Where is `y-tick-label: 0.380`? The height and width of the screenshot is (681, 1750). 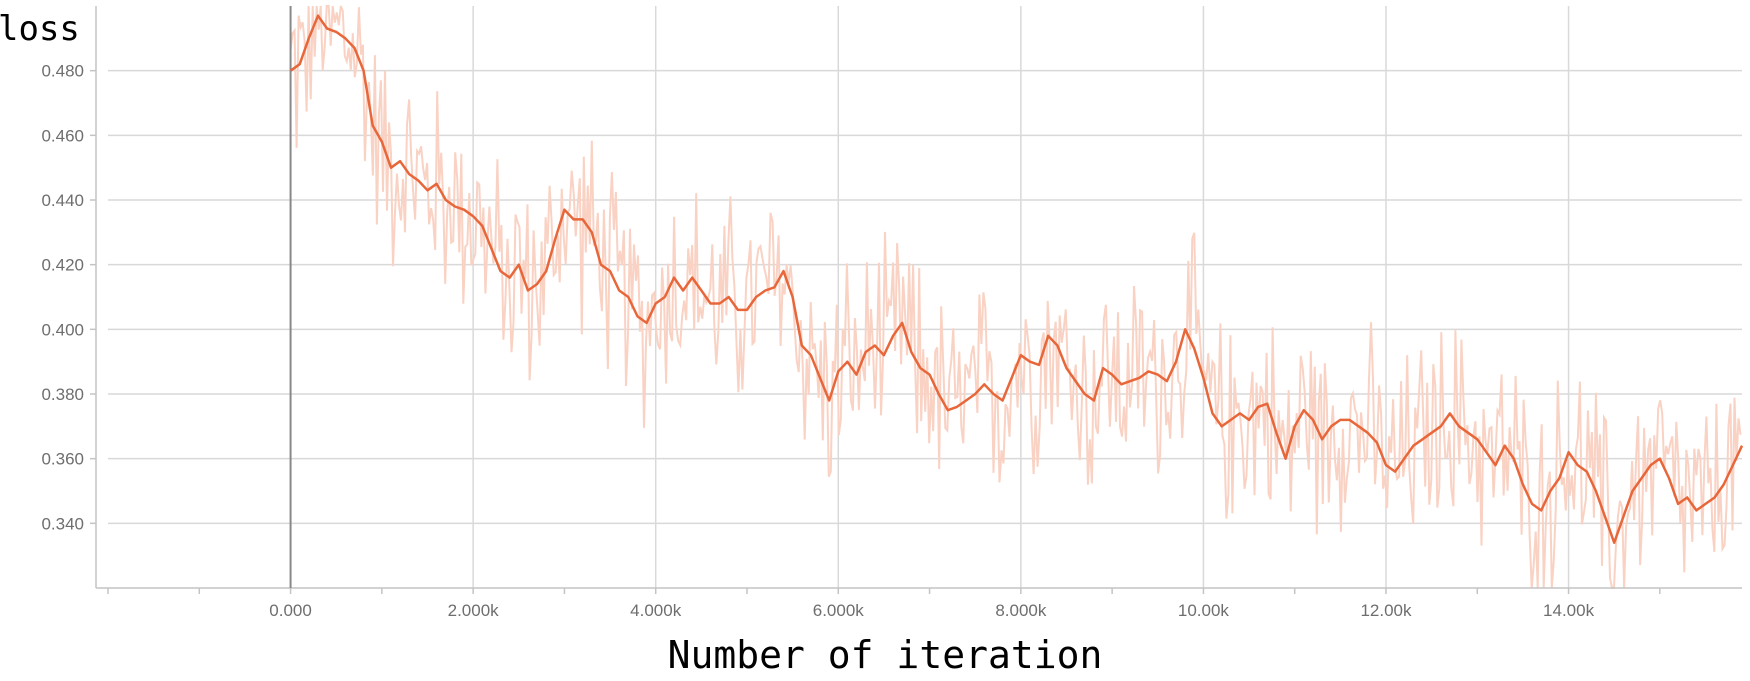
y-tick-label: 0.380 is located at coordinates (62, 394).